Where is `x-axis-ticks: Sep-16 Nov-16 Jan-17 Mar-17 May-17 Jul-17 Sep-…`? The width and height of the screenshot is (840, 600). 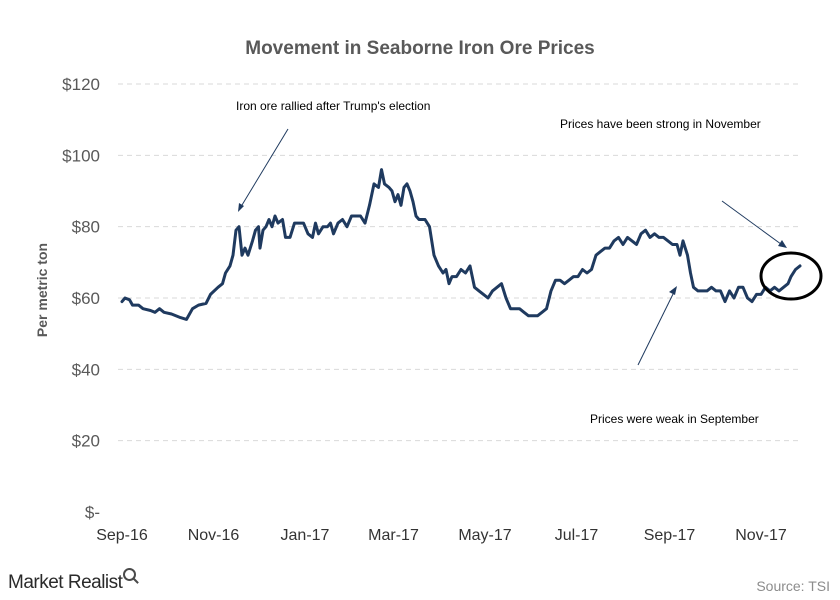
x-axis-ticks: Sep-16 Nov-16 Jan-17 Mar-17 May-17 Jul-17 Sep-… is located at coordinates (441, 535).